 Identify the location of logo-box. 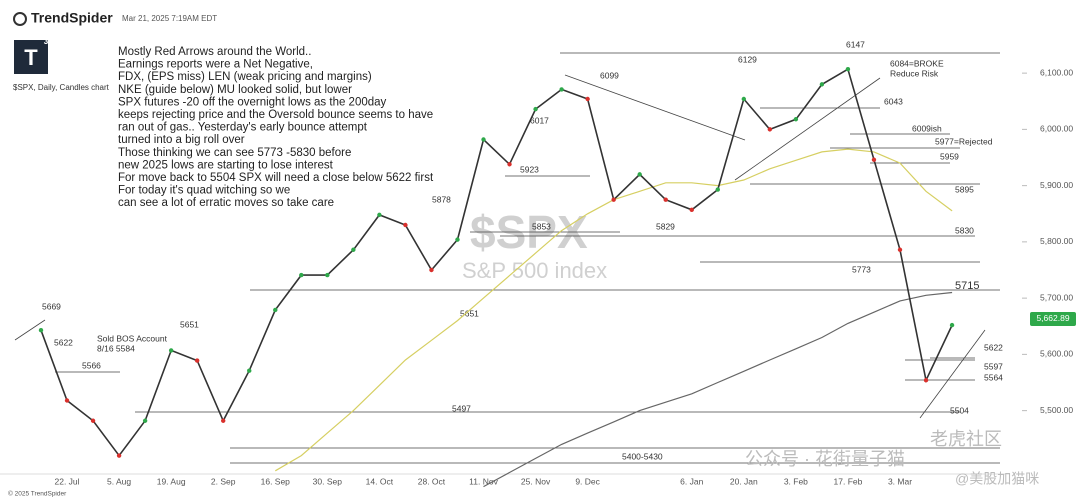
(31, 57).